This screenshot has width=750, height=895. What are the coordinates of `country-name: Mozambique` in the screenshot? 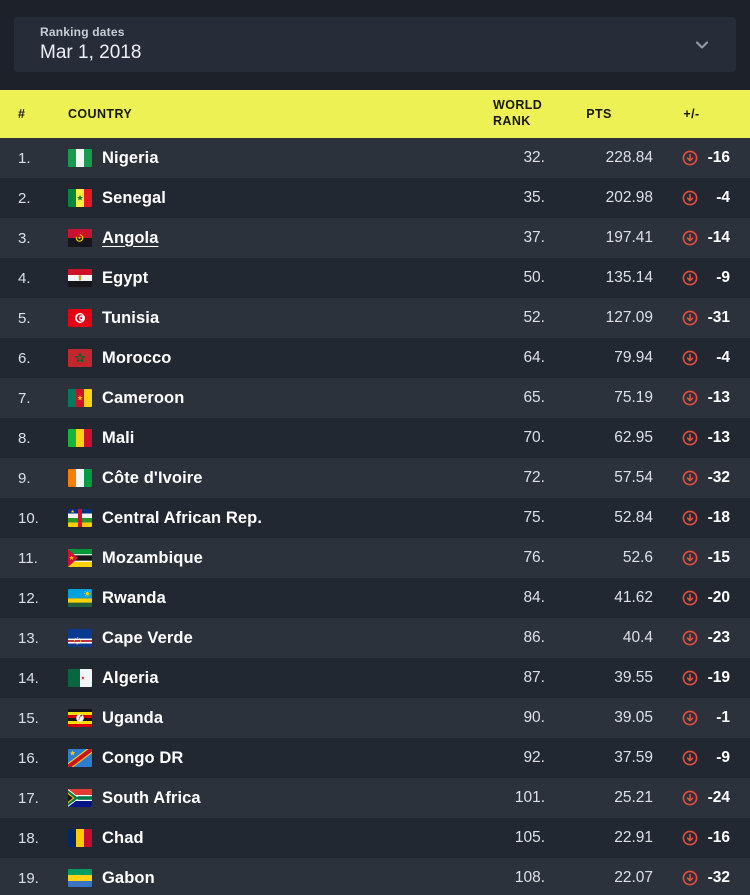 It's located at (152, 557).